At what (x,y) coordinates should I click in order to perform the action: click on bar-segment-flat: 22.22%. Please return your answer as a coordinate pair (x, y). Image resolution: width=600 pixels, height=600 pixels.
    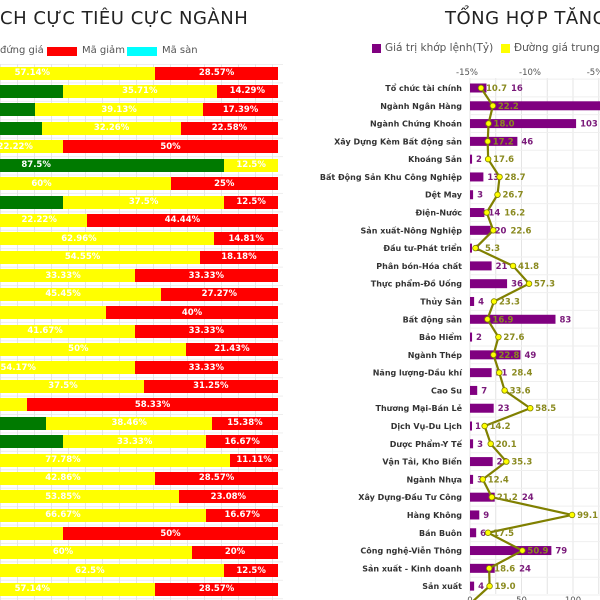
    Looking at the image, I should click on (43, 220).